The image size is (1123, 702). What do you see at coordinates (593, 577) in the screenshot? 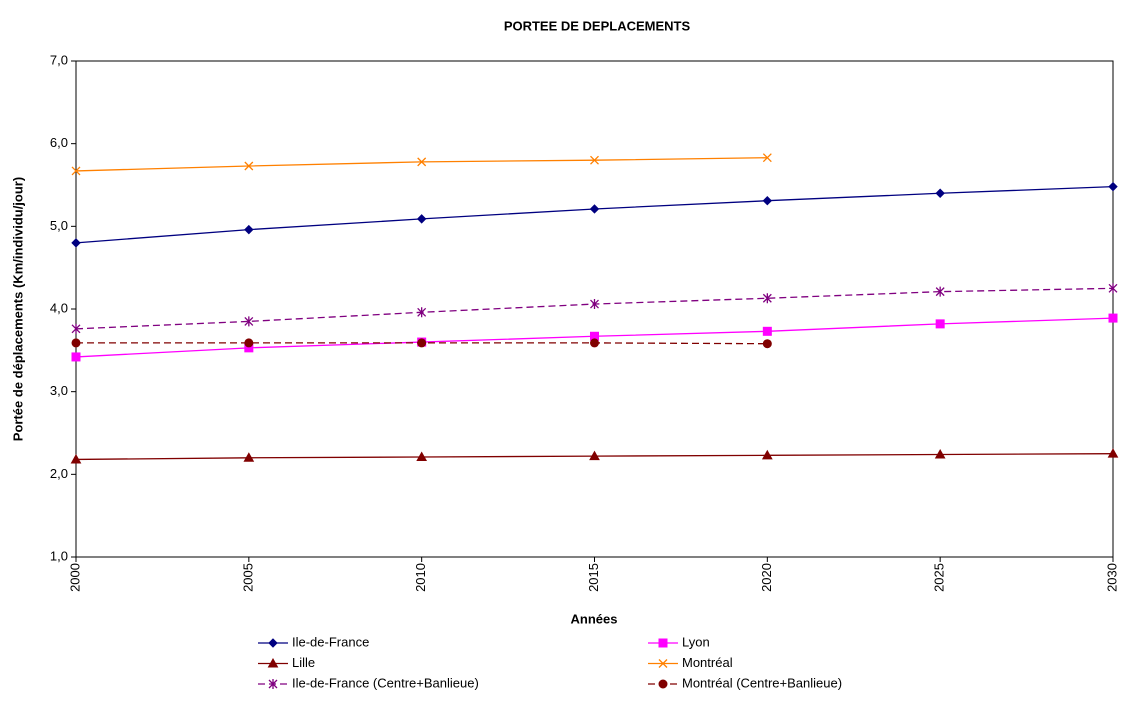
I see `x-tick-label: 2015` at bounding box center [593, 577].